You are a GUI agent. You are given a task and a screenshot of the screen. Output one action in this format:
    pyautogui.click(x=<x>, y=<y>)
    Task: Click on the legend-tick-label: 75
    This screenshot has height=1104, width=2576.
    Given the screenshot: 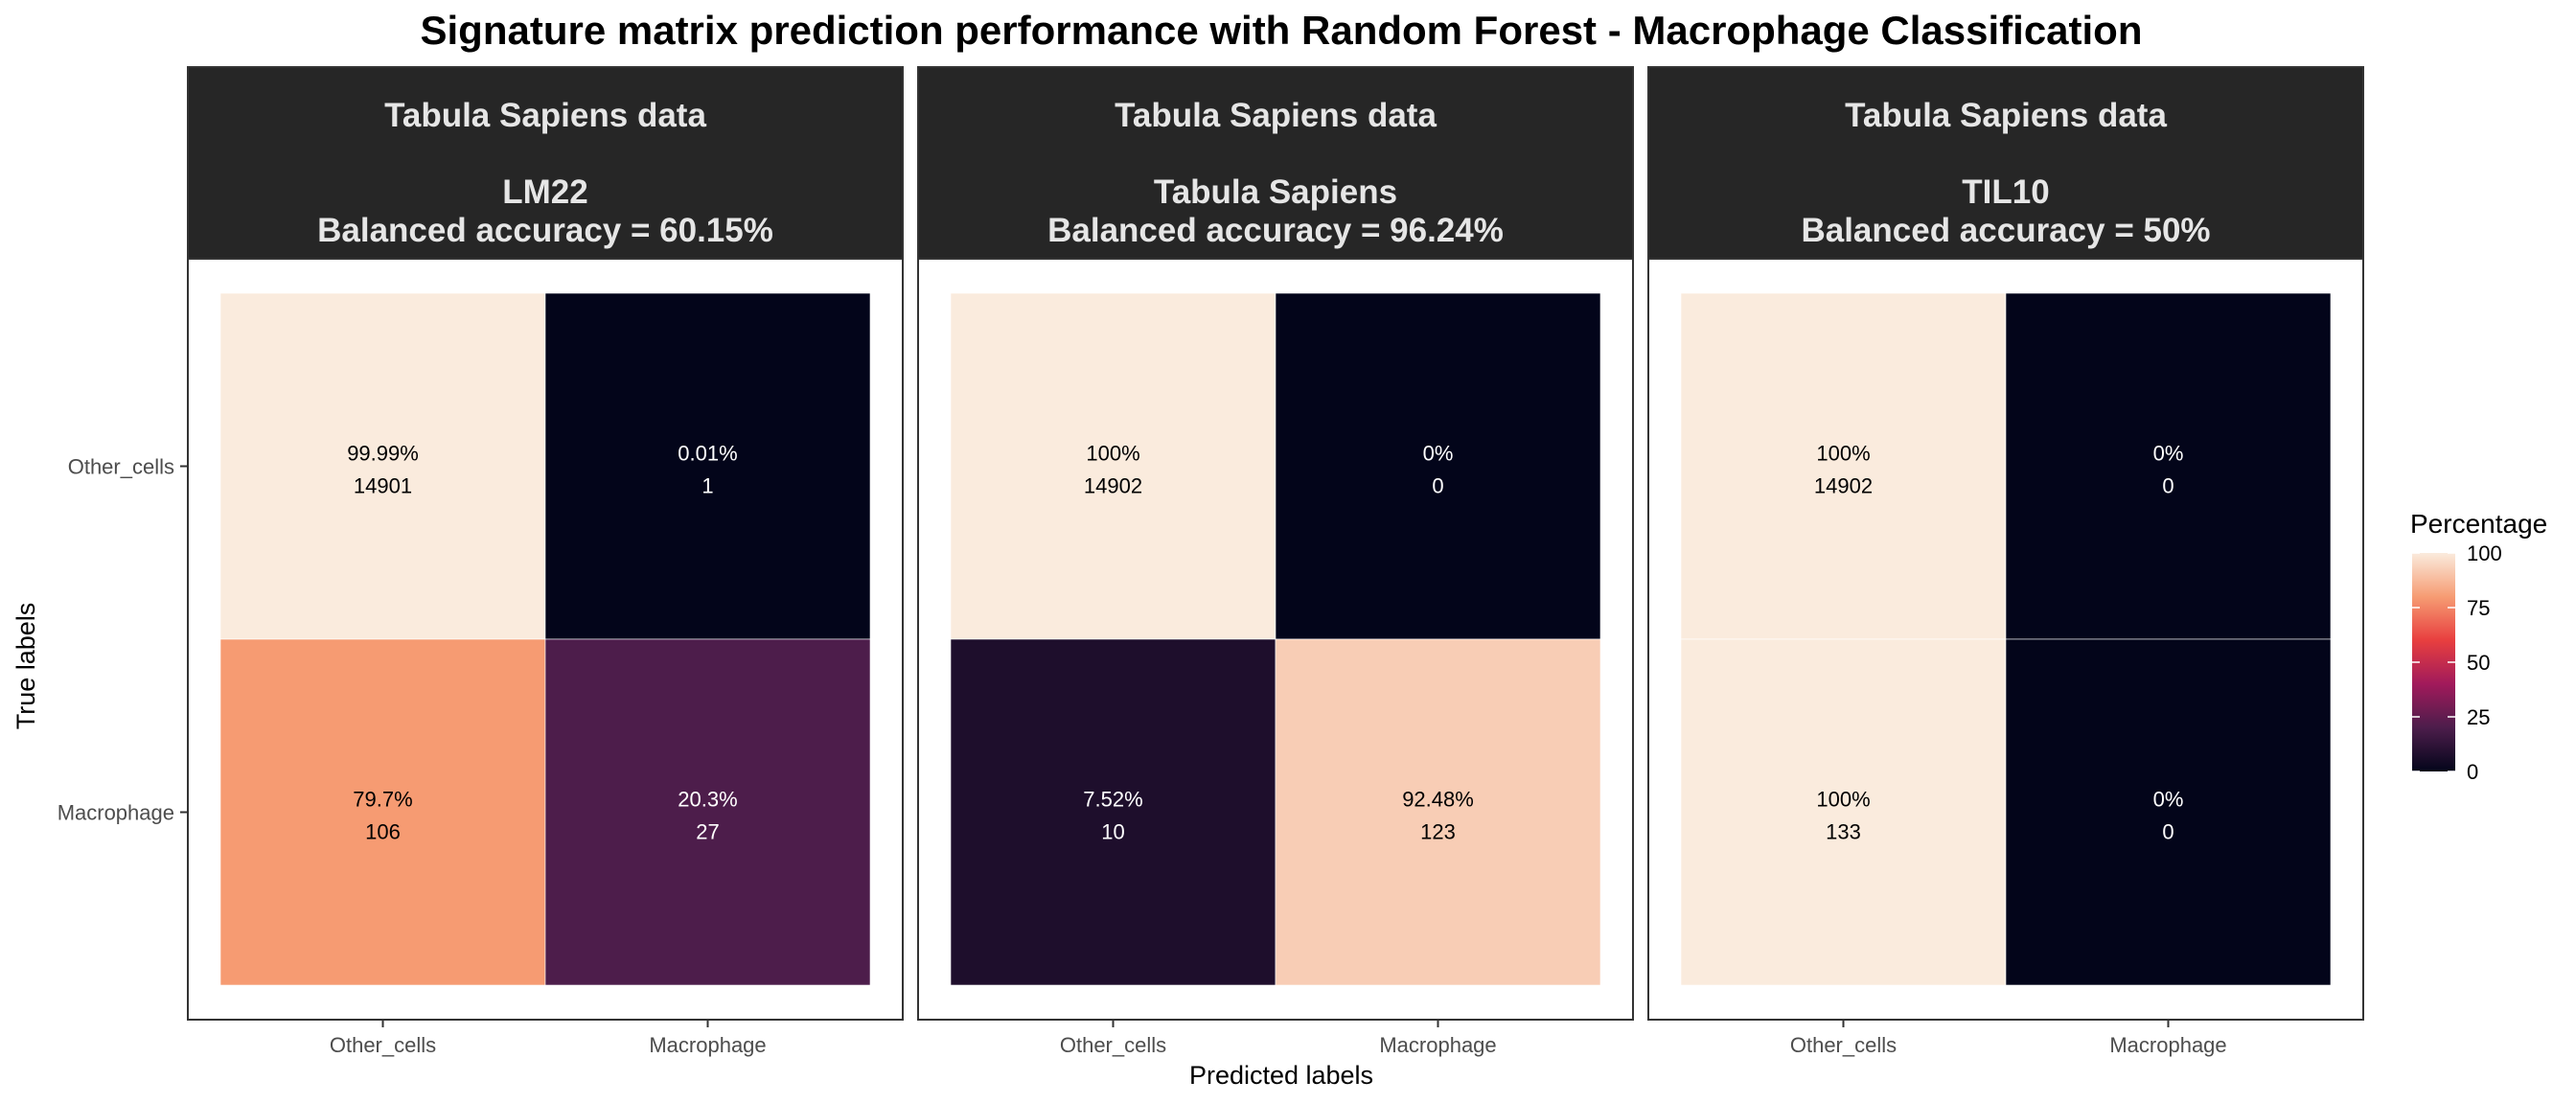 What is the action you would take?
    pyautogui.click(x=2478, y=608)
    